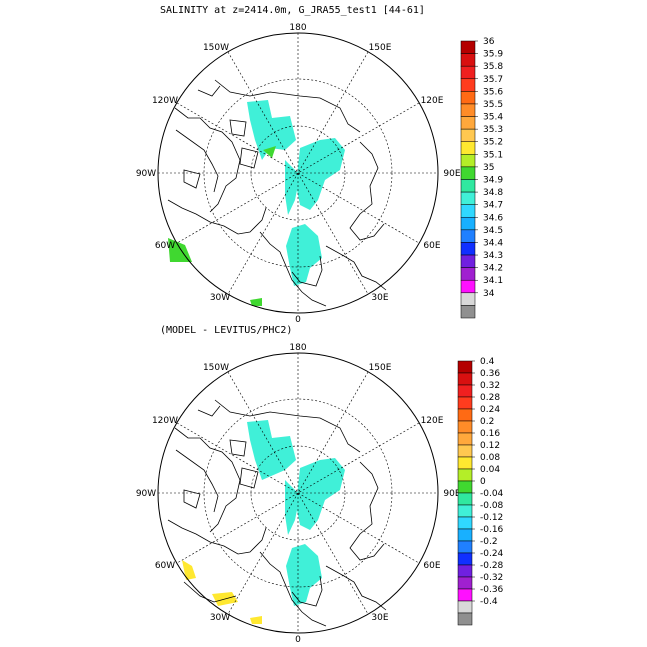  What do you see at coordinates (491, 578) in the screenshot?
I see `bottom-colorbar-label: -0.32` at bounding box center [491, 578].